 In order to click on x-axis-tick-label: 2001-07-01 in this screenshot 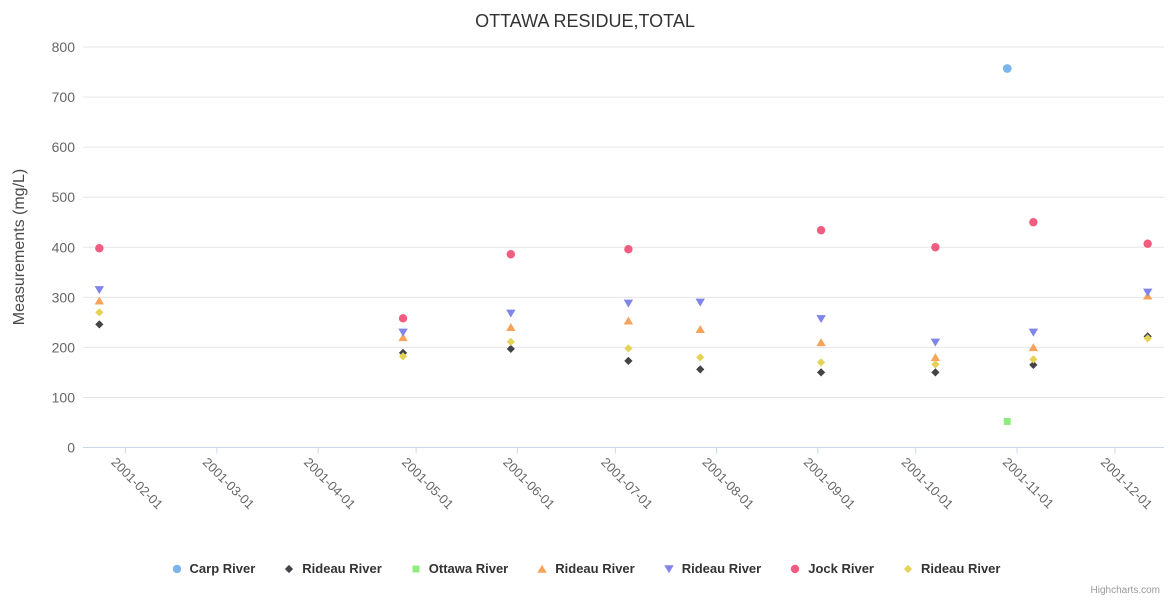, I will do `click(627, 484)`.